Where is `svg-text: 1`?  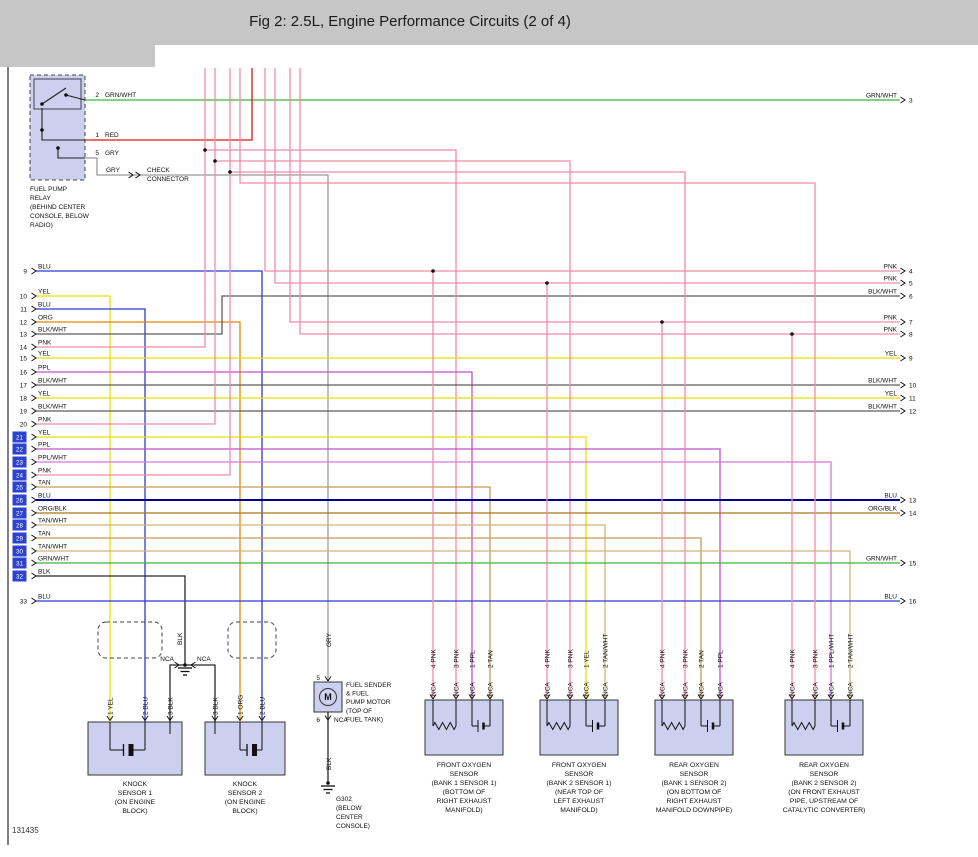 svg-text: 1 is located at coordinates (97, 135).